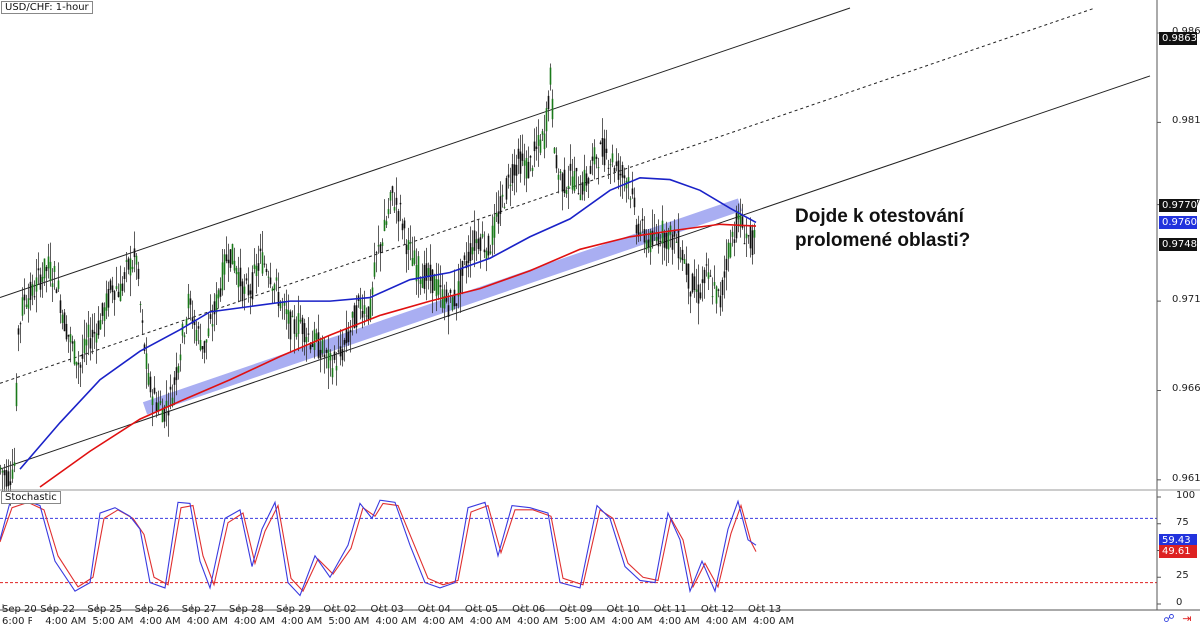 This screenshot has width=1200, height=628. Describe the element at coordinates (765, 609) in the screenshot. I see `date-label: Oct 13` at that location.